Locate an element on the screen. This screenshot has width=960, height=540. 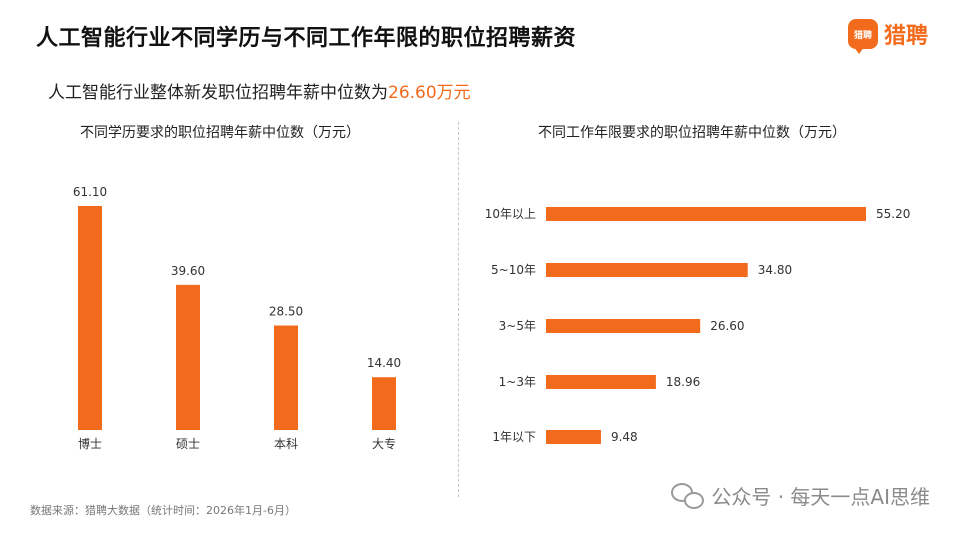
category-label-edu-2: 本科 is located at coordinates (286, 444).